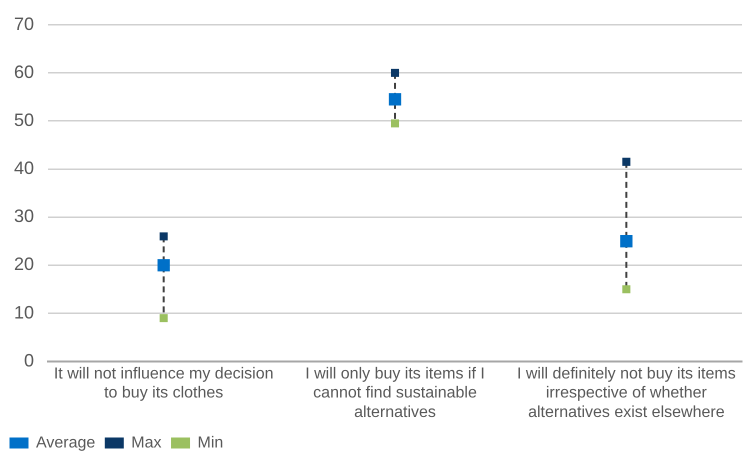  I want to click on x-tick-label: I will definitely not buy its items irrespective of whether alternatives exist elsewhere, so click(626, 393).